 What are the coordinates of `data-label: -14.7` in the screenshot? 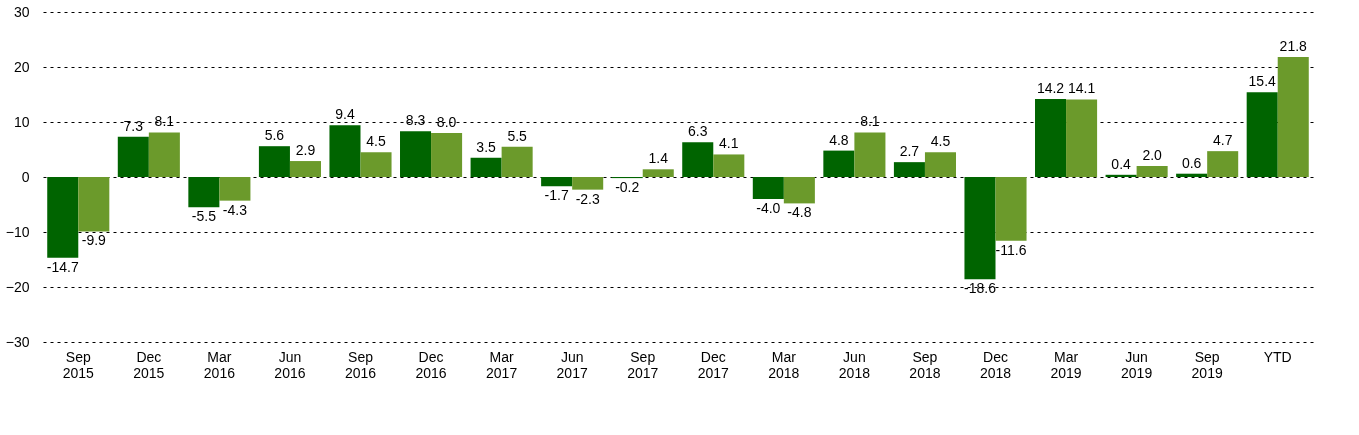 It's located at (62, 266).